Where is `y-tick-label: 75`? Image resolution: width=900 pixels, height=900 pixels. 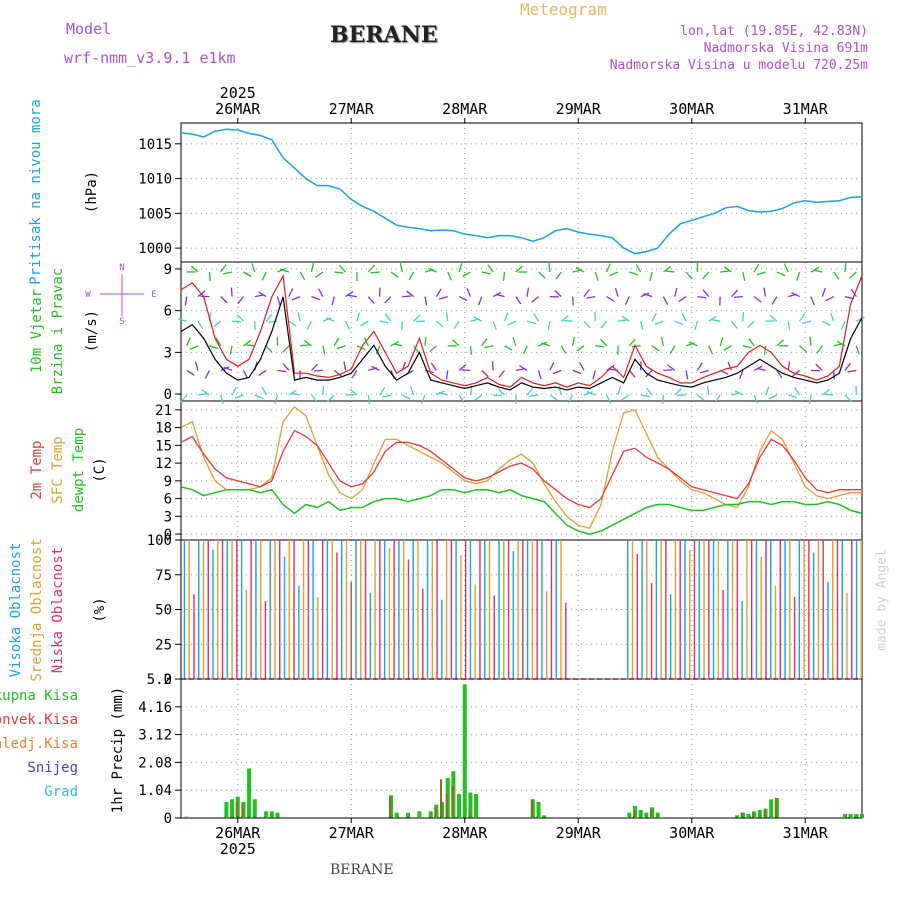
y-tick-label: 75 is located at coordinates (163, 576).